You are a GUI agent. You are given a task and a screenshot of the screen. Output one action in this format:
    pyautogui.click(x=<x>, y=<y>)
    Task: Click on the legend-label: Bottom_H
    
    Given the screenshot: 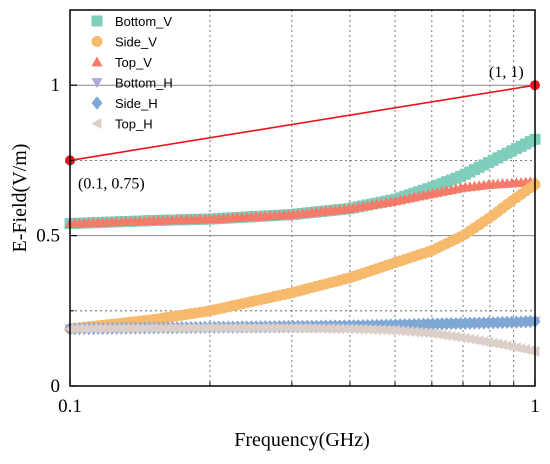 What is the action you would take?
    pyautogui.click(x=144, y=83)
    